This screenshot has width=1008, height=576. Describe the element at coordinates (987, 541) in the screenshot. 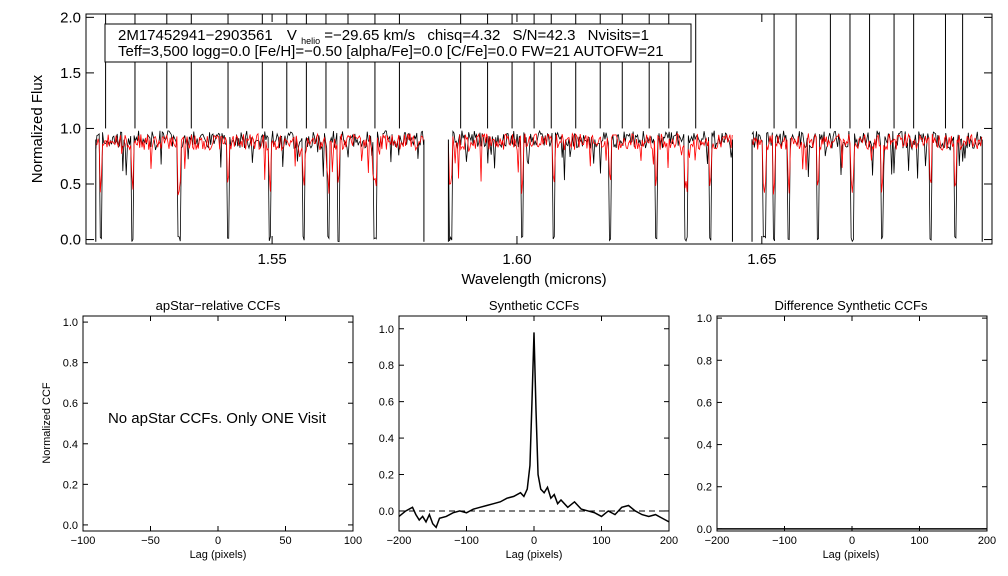

I see `difference-ccf-x-tick-label: 200` at that location.